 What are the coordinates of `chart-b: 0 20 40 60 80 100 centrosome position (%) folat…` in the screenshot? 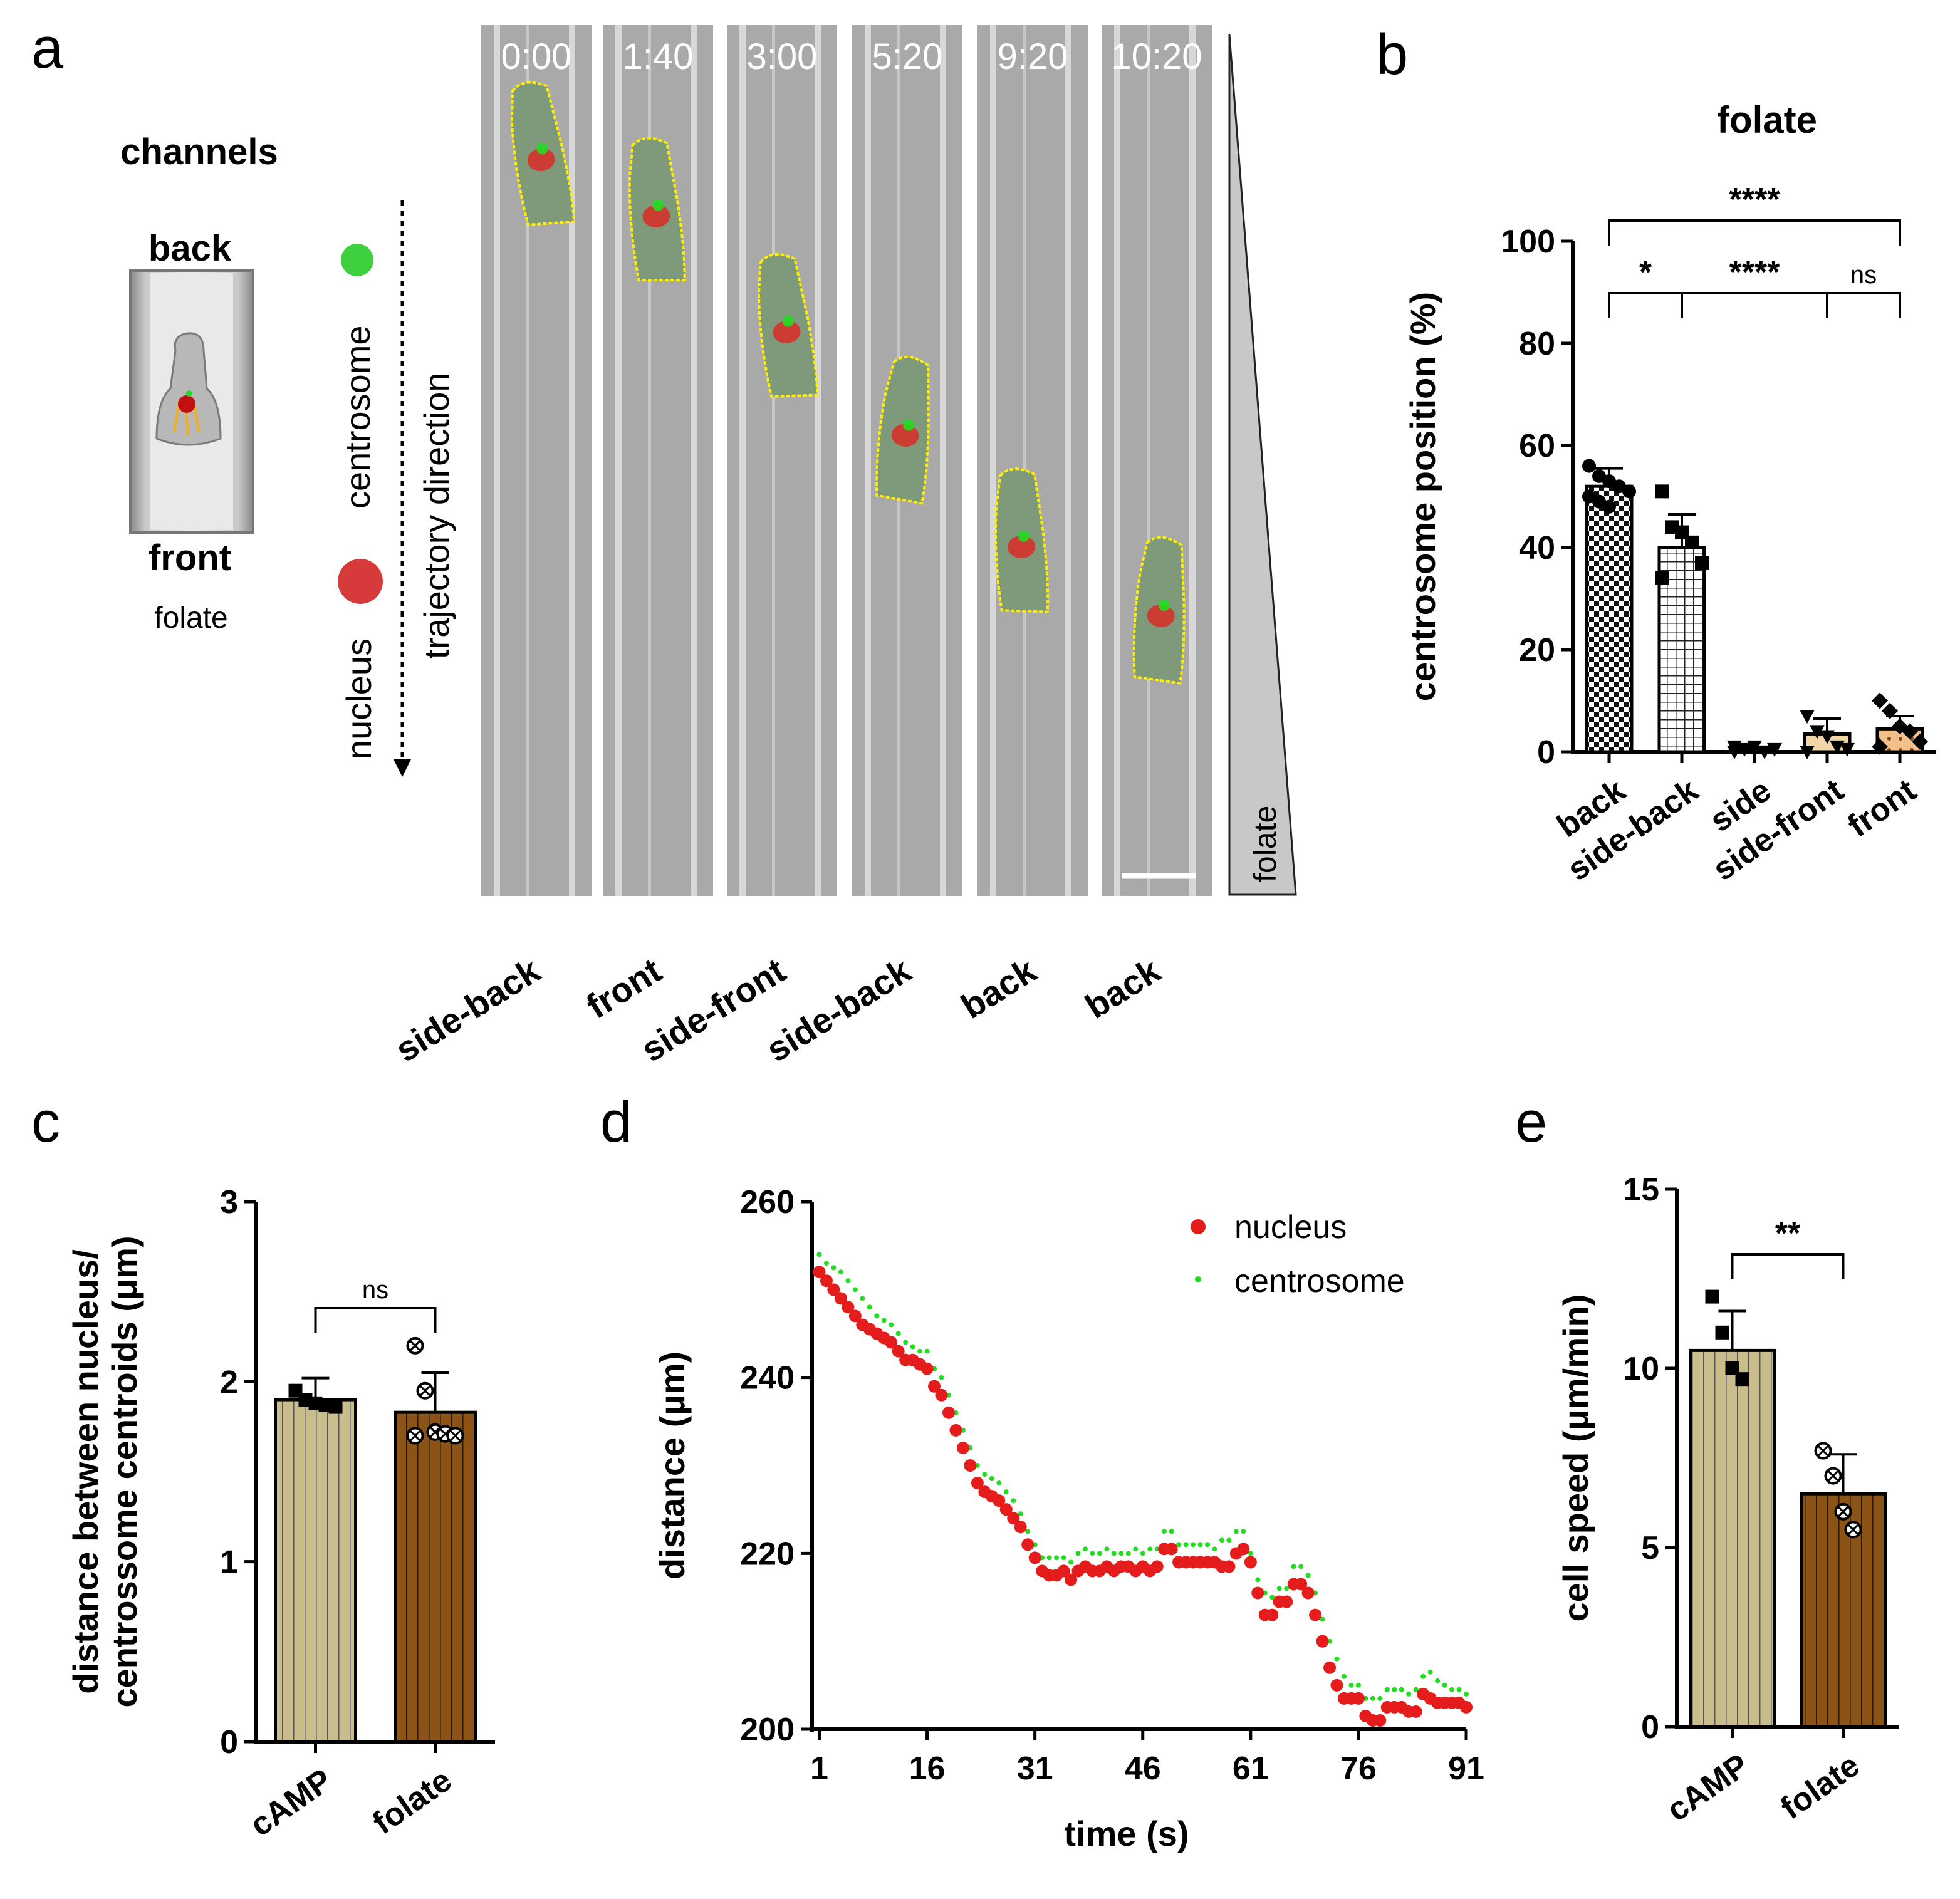 It's located at (1669, 493).